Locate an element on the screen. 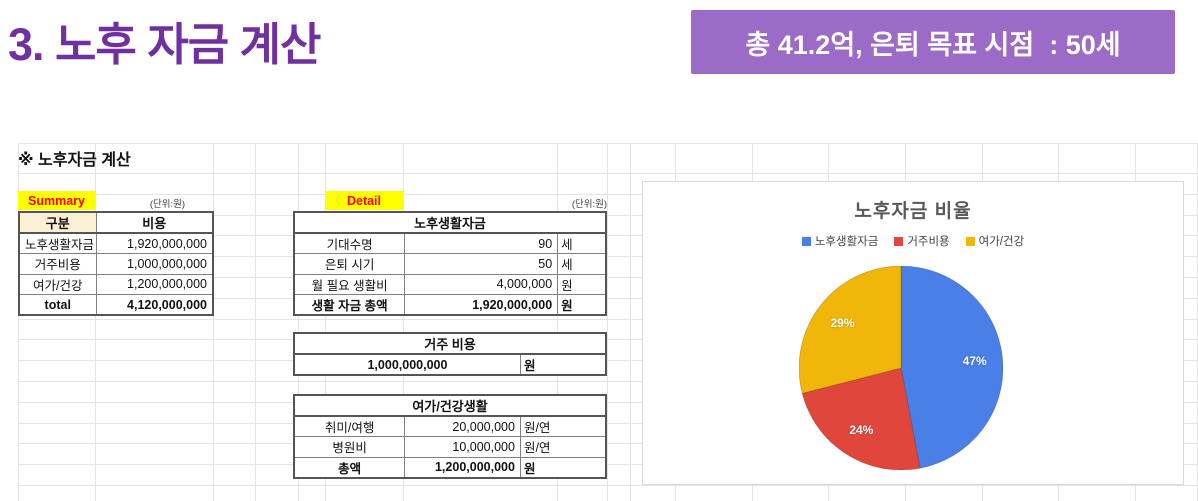 Image resolution: width=1198 pixels, height=501 pixels. housing-table-title: 거주 비용 is located at coordinates (450, 343).